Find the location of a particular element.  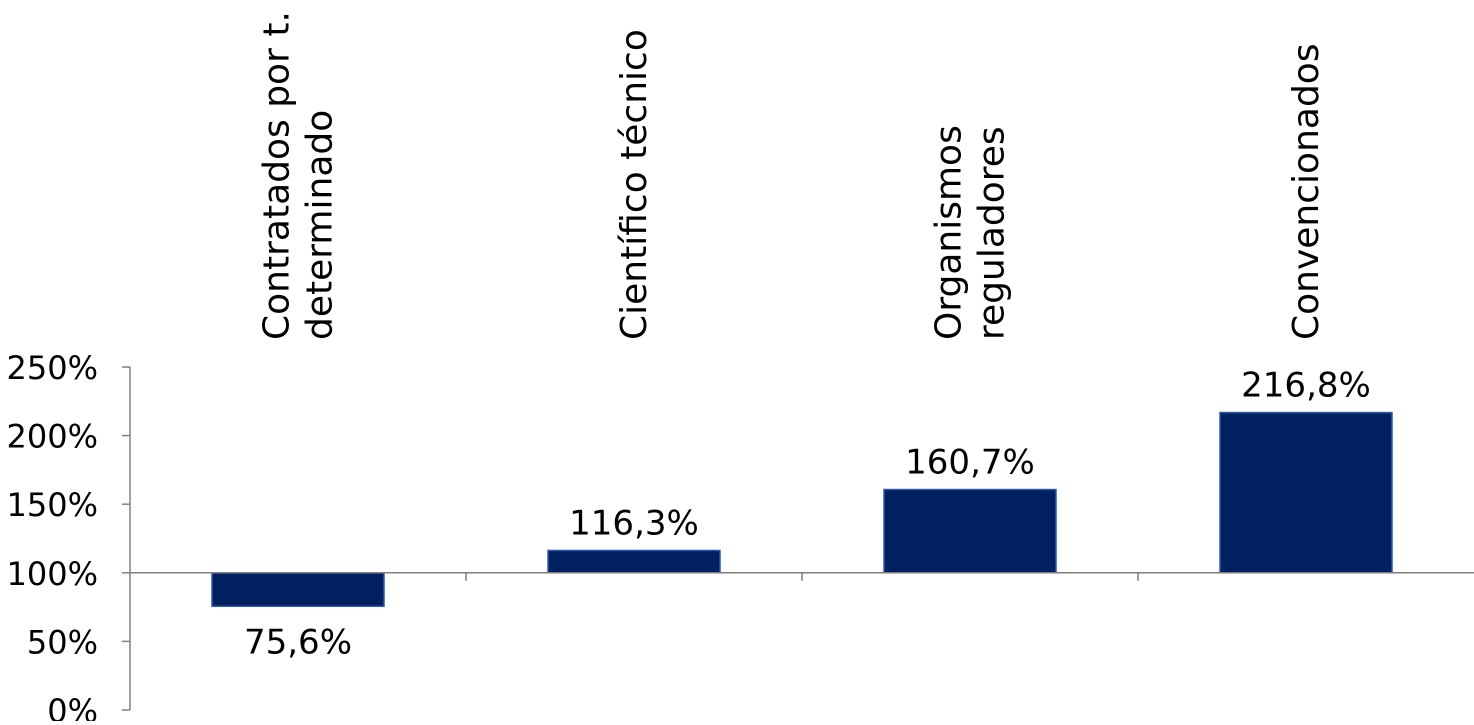

category-label: determinado is located at coordinates (320, 225).